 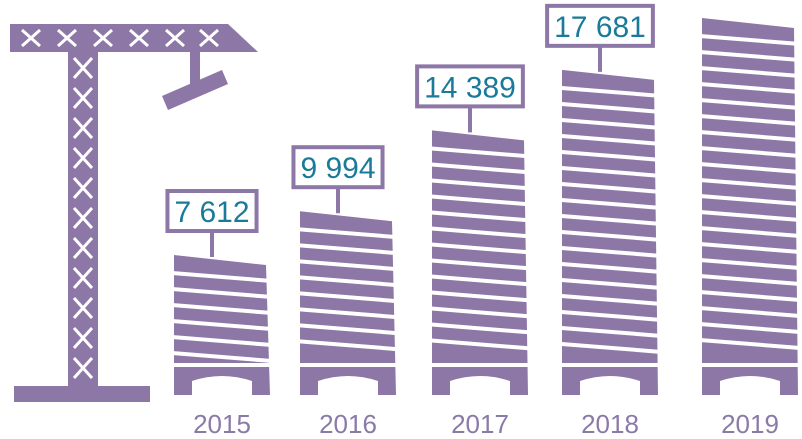 I want to click on value-label: 9 994, so click(x=337, y=168).